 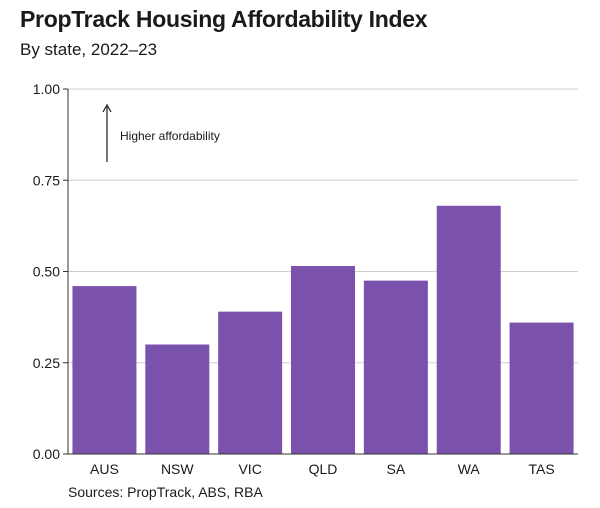 I want to click on bar-nsw, so click(x=177, y=399).